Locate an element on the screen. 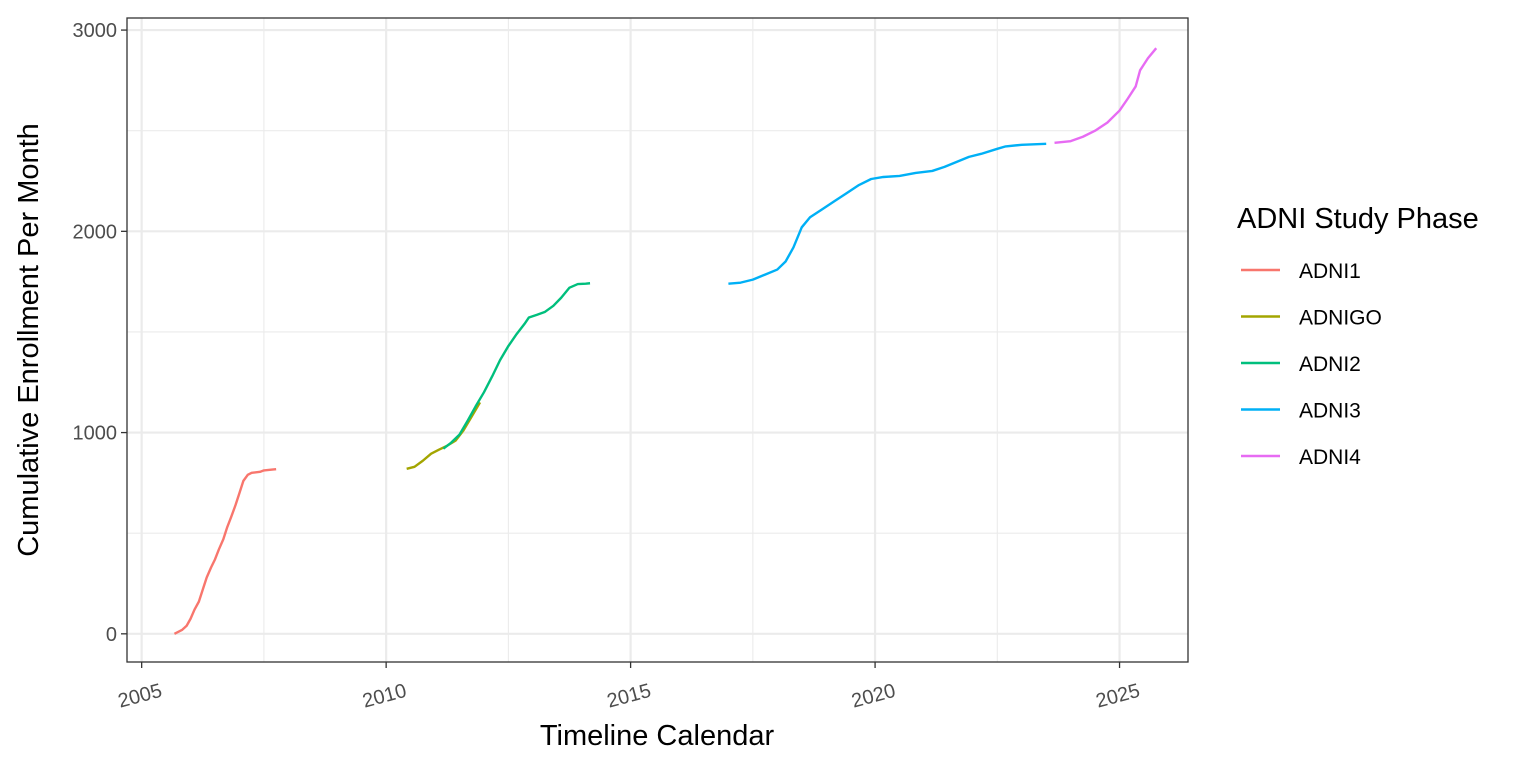  y-tick-label: 3000 is located at coordinates (95, 31).